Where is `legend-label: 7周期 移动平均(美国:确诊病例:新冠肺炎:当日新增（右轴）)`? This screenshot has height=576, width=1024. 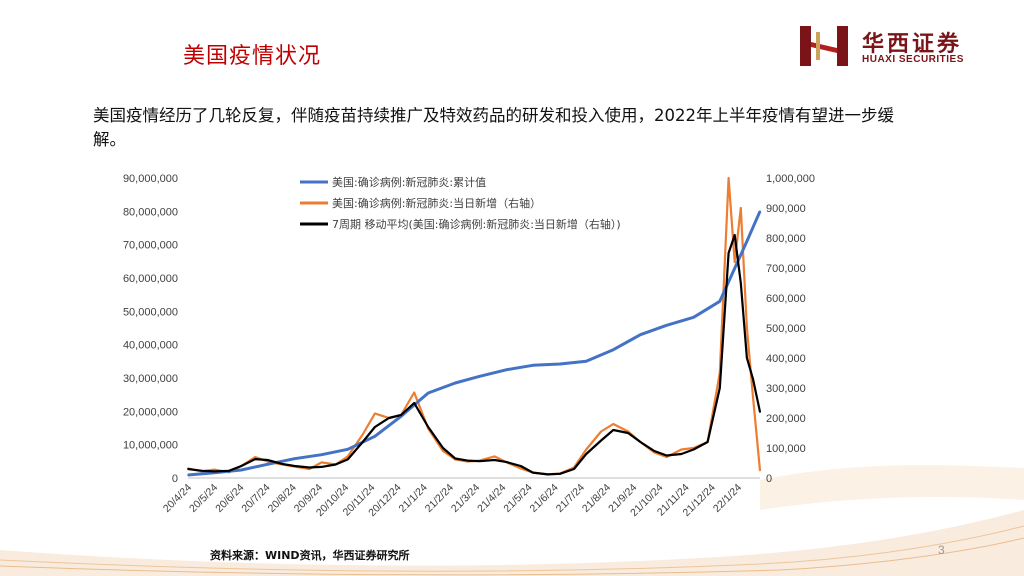 legend-label: 7周期 移动平均(美国:确诊病例:新冠肺炎:当日新增（右轴）) is located at coordinates (476, 224).